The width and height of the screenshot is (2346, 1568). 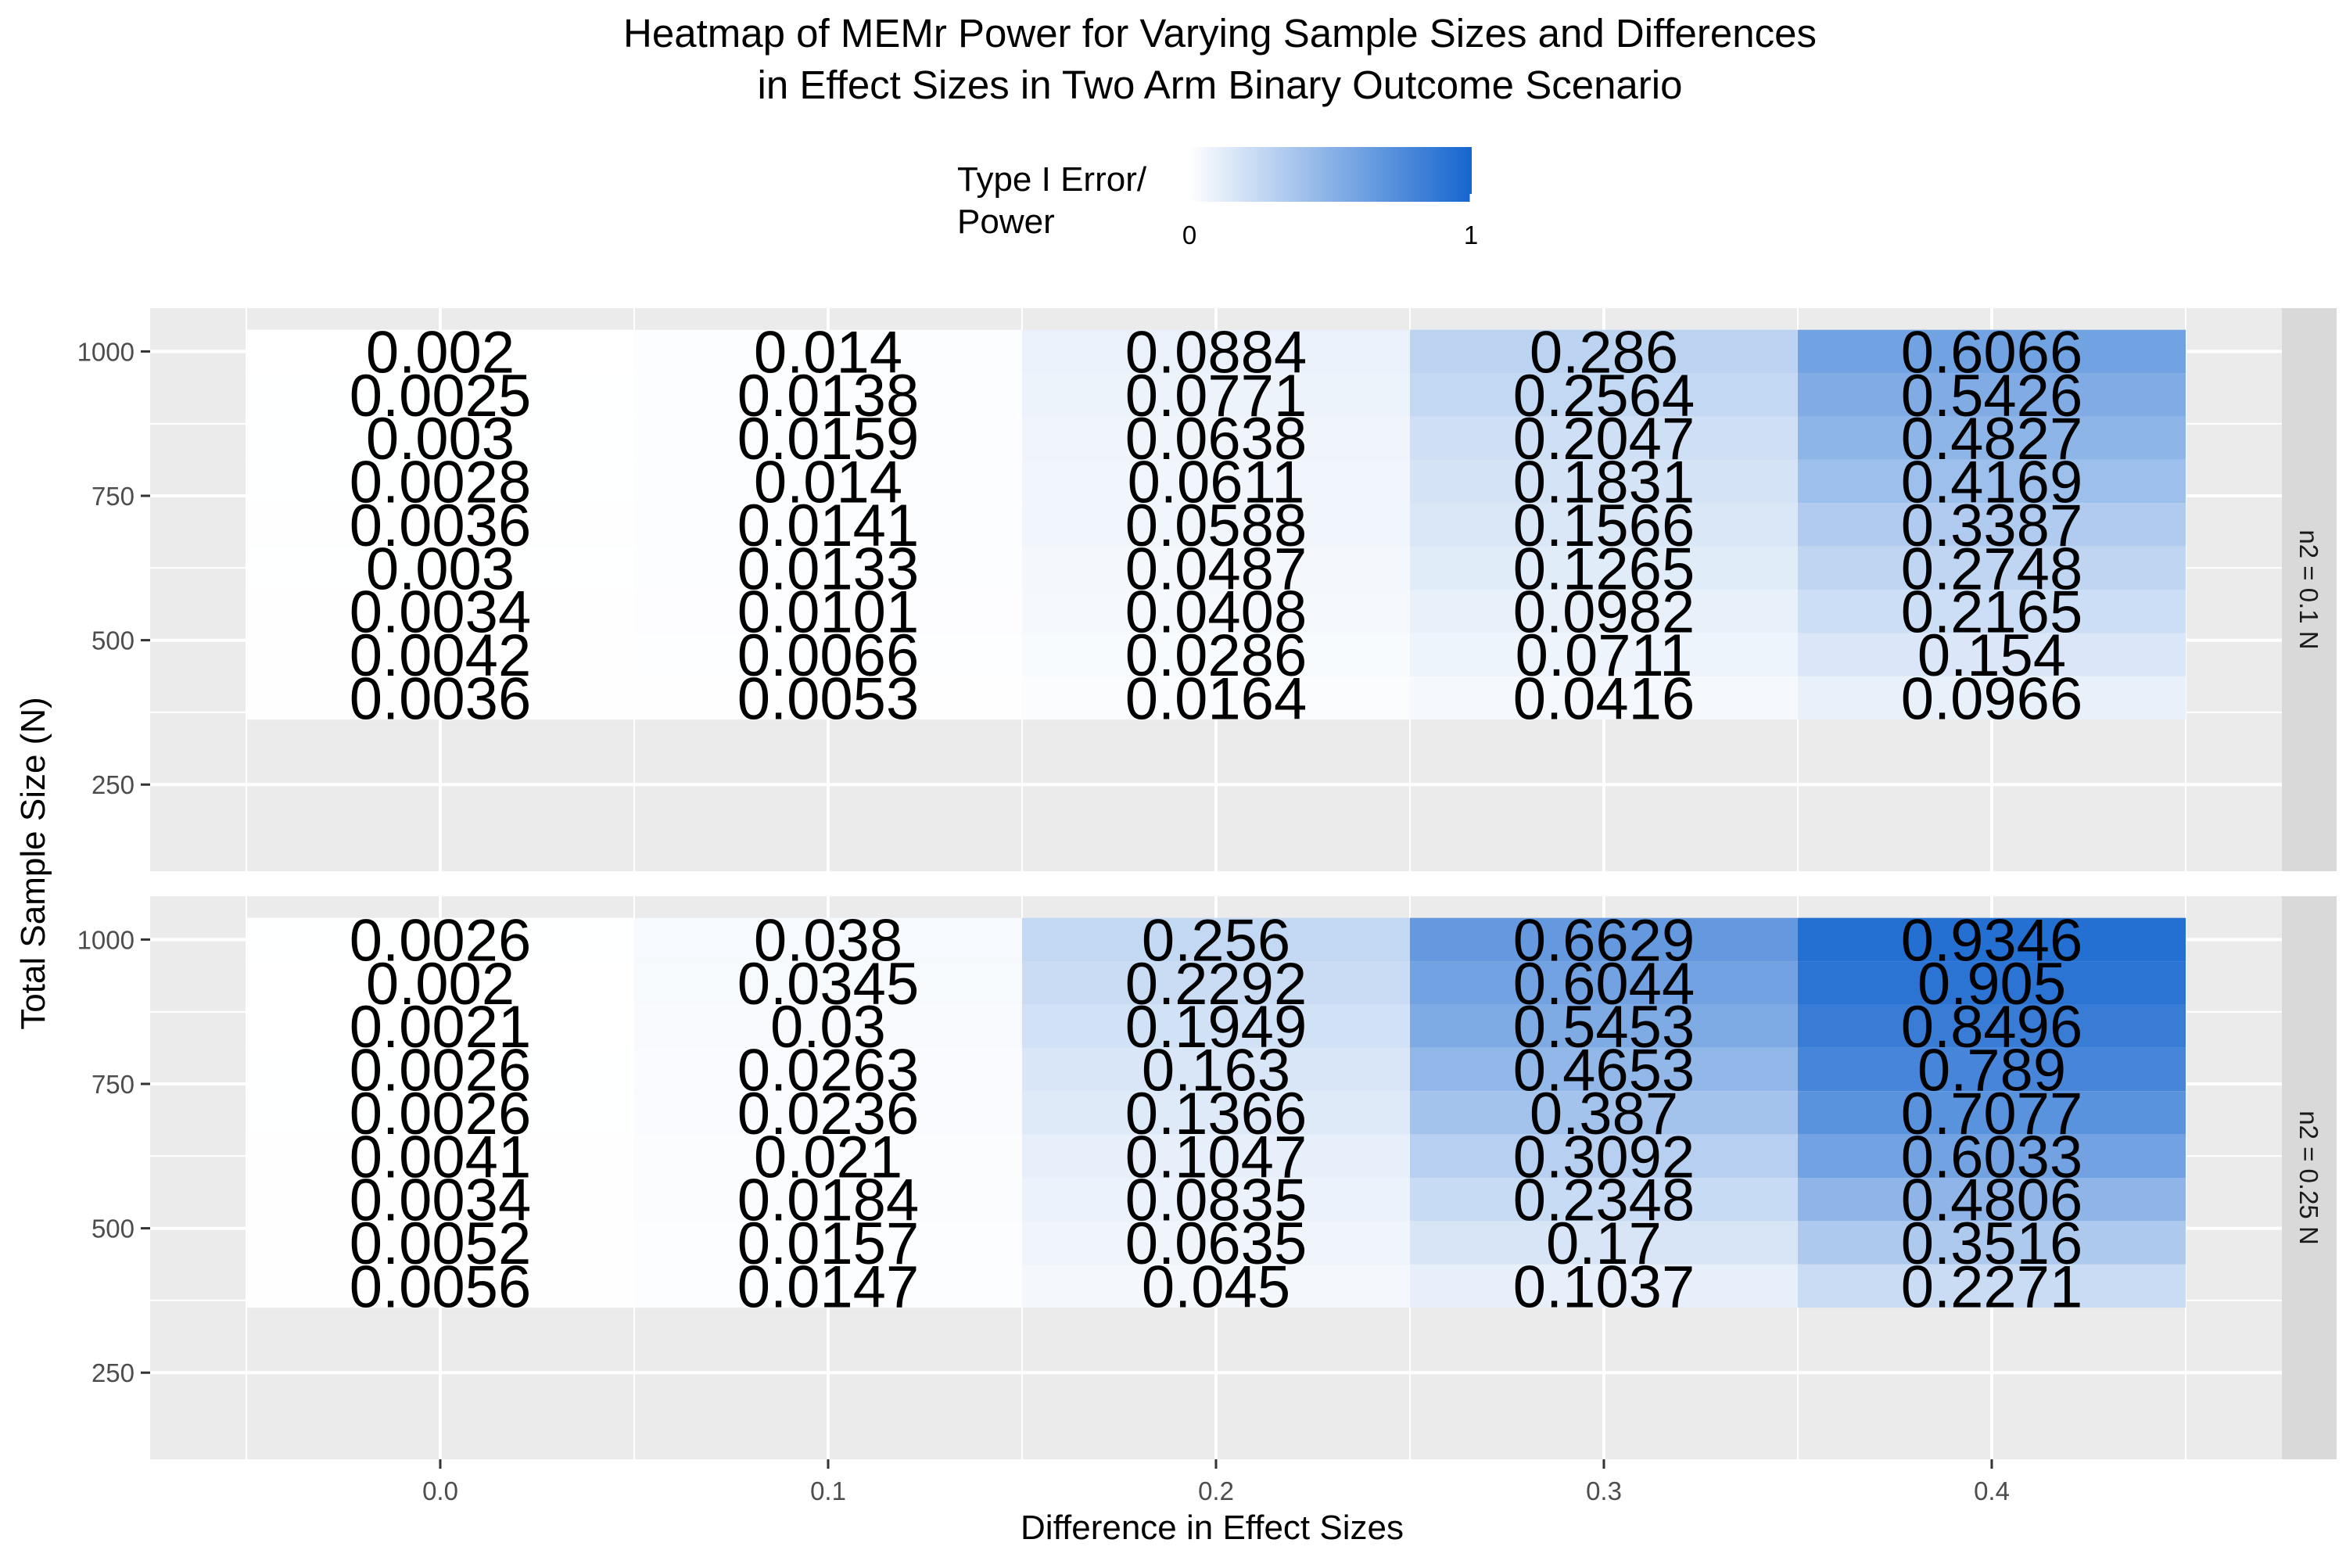 What do you see at coordinates (1604, 483) in the screenshot?
I see `cell-value-label: 0.1831` at bounding box center [1604, 483].